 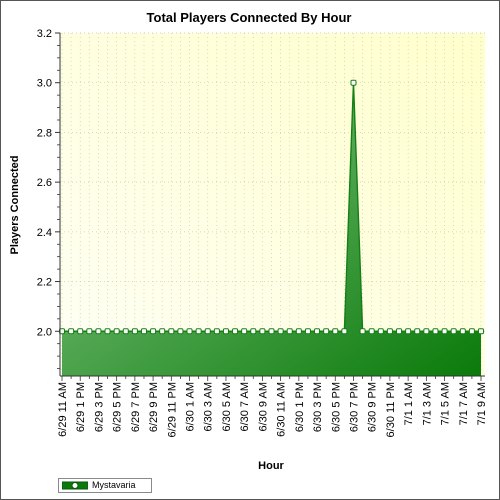 What do you see at coordinates (15, 204) in the screenshot?
I see `y-axis-label: Players Connected` at bounding box center [15, 204].